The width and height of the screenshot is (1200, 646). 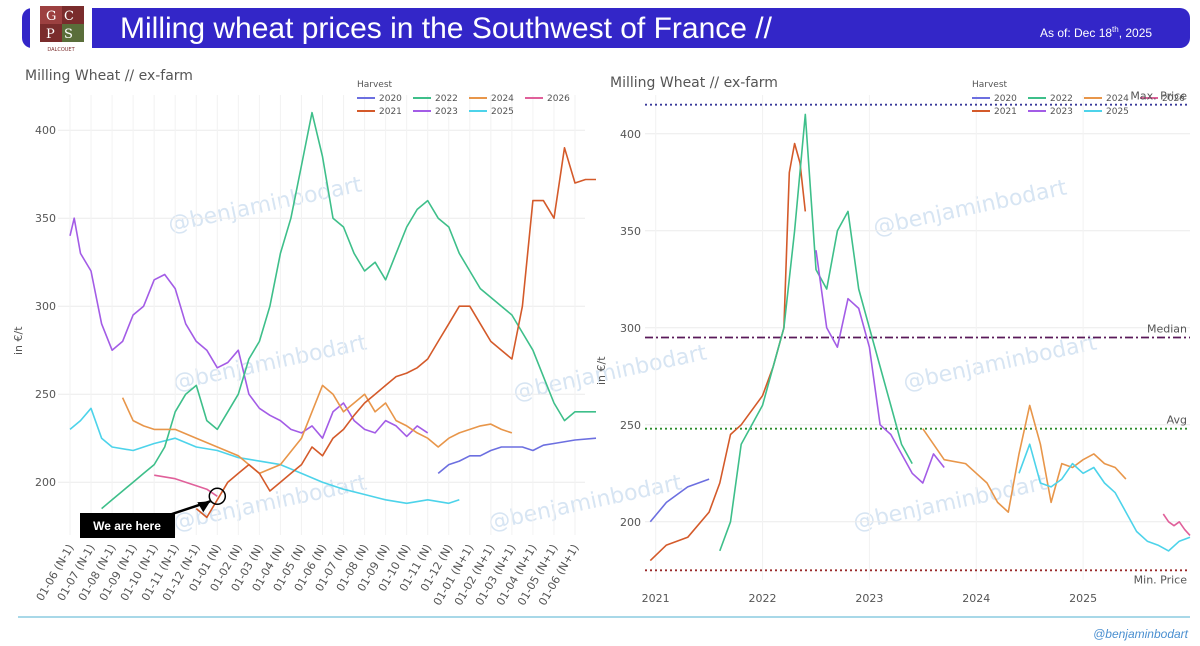 I want to click on reference-label: Min. Price, so click(x=1161, y=579).